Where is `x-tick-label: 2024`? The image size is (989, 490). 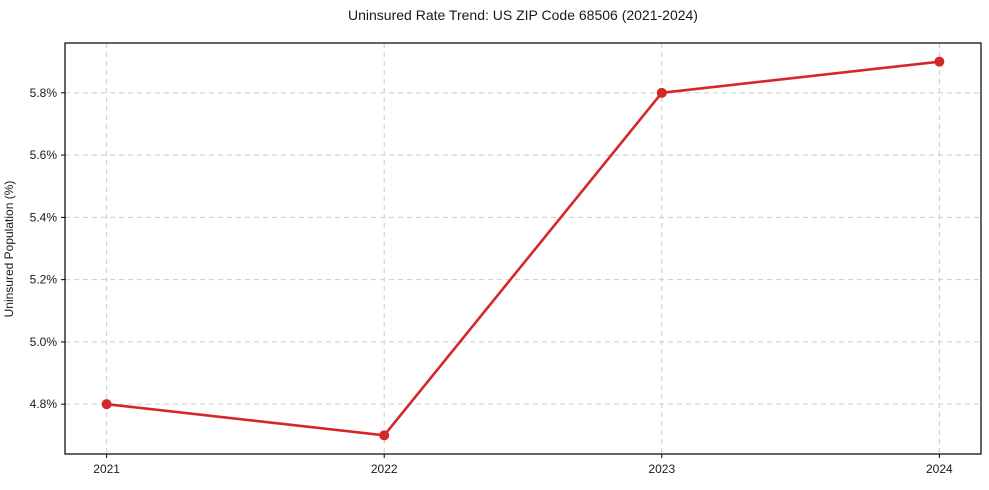 x-tick-label: 2024 is located at coordinates (939, 469).